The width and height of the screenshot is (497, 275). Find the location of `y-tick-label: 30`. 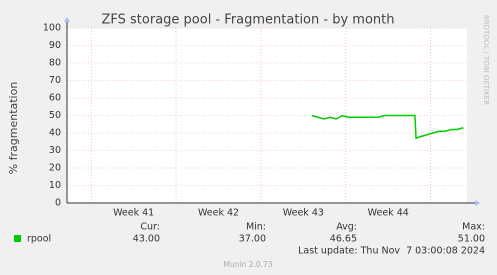

y-tick-label: 30 is located at coordinates (55, 150).